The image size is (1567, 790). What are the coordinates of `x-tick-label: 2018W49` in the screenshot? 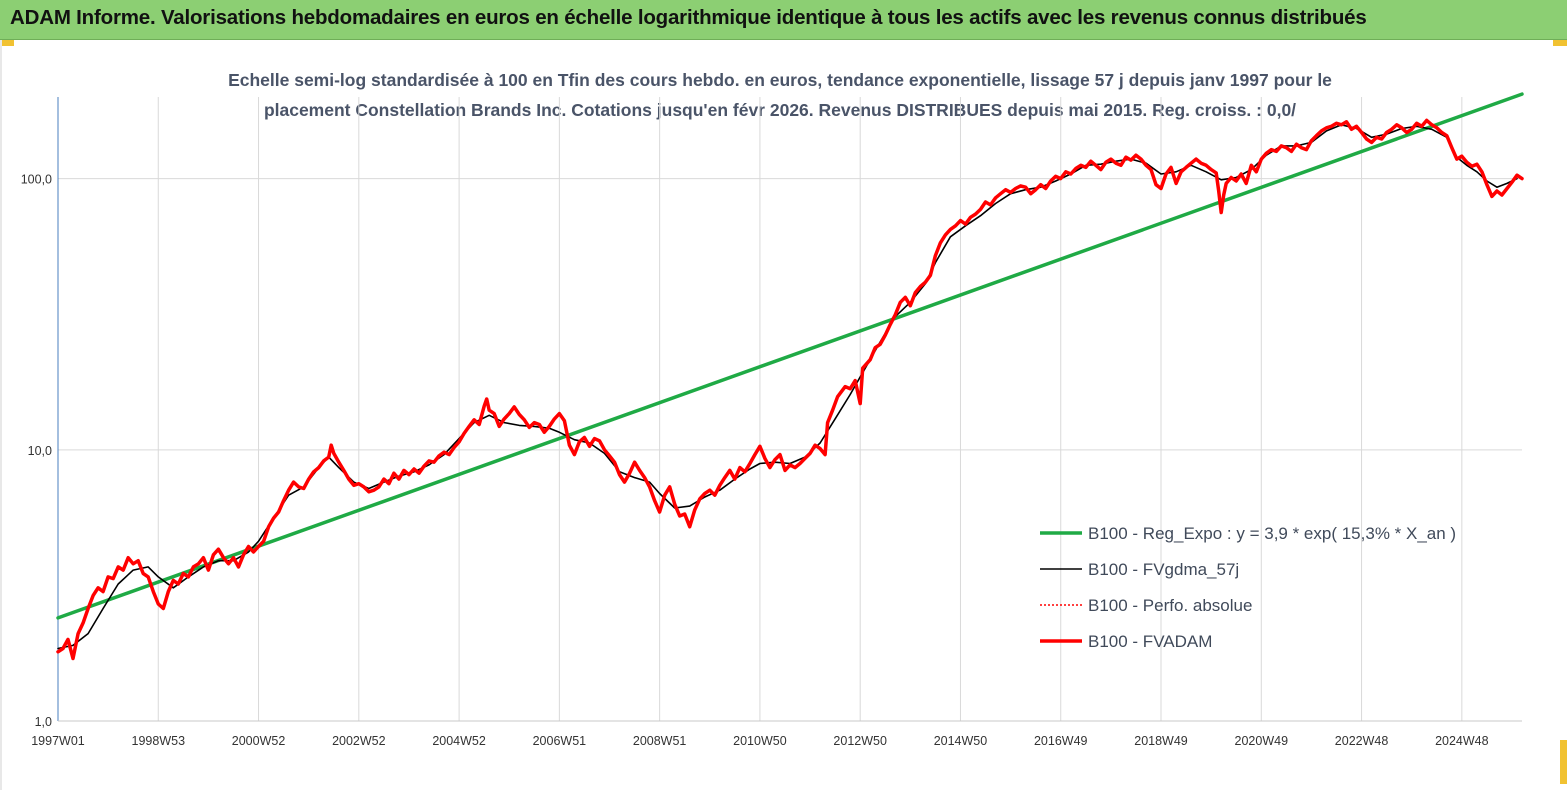 It's located at (1161, 741).